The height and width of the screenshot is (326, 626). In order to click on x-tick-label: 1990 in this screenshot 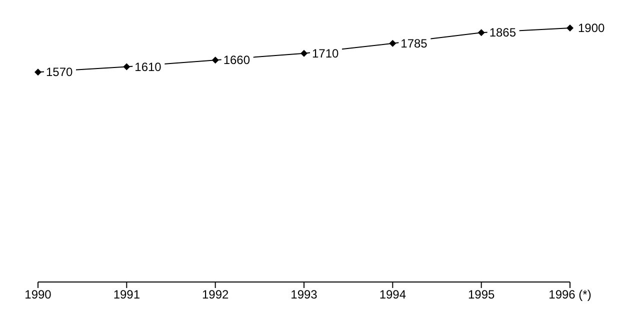, I will do `click(38, 295)`.